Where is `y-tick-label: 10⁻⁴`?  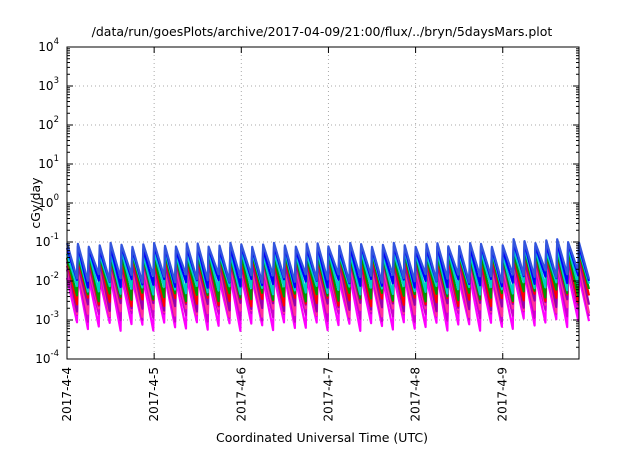 y-tick-label: 10⁻⁴ is located at coordinates (47, 357).